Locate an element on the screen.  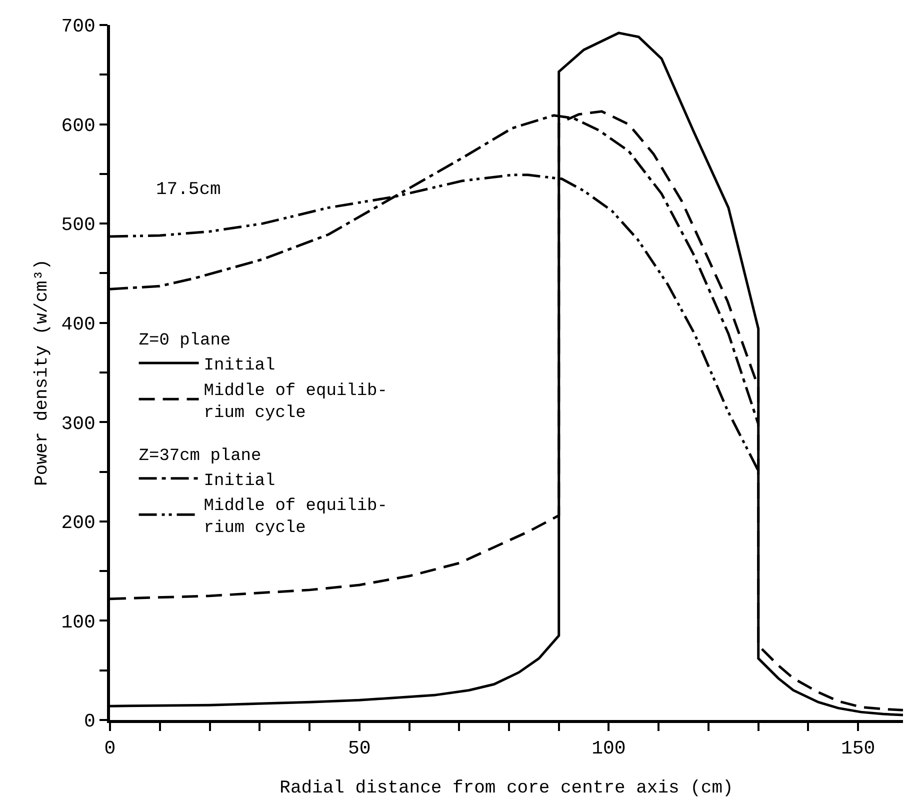
y-tick-label: 200 is located at coordinates (78, 523).